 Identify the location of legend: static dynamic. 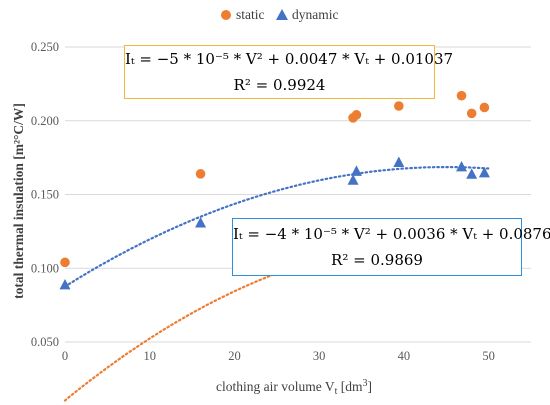
(280, 14).